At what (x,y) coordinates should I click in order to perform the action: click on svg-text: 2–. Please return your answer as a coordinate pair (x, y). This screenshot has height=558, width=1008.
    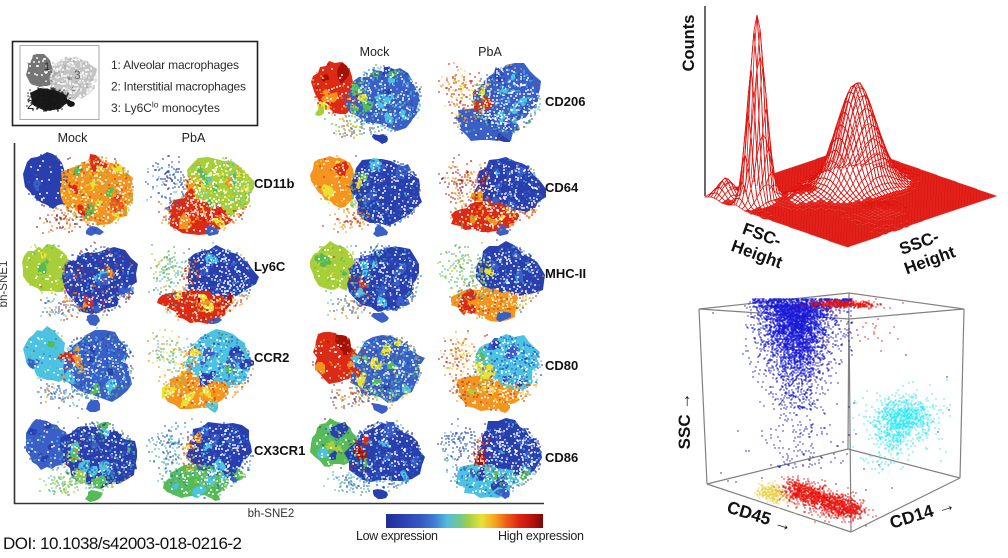
    Looking at the image, I should click on (34, 105).